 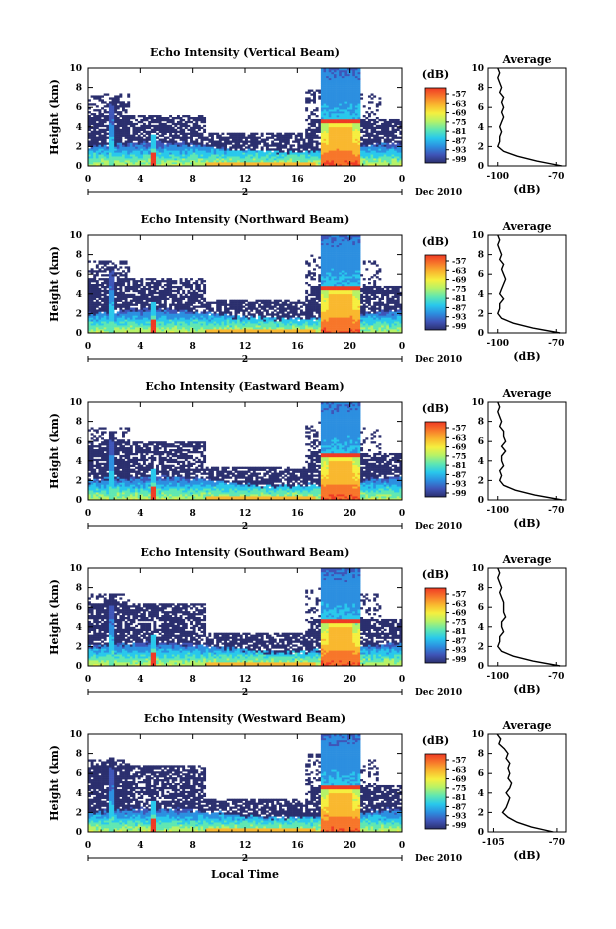 I want to click on y-axis-label: Height (km), so click(x=54, y=117).